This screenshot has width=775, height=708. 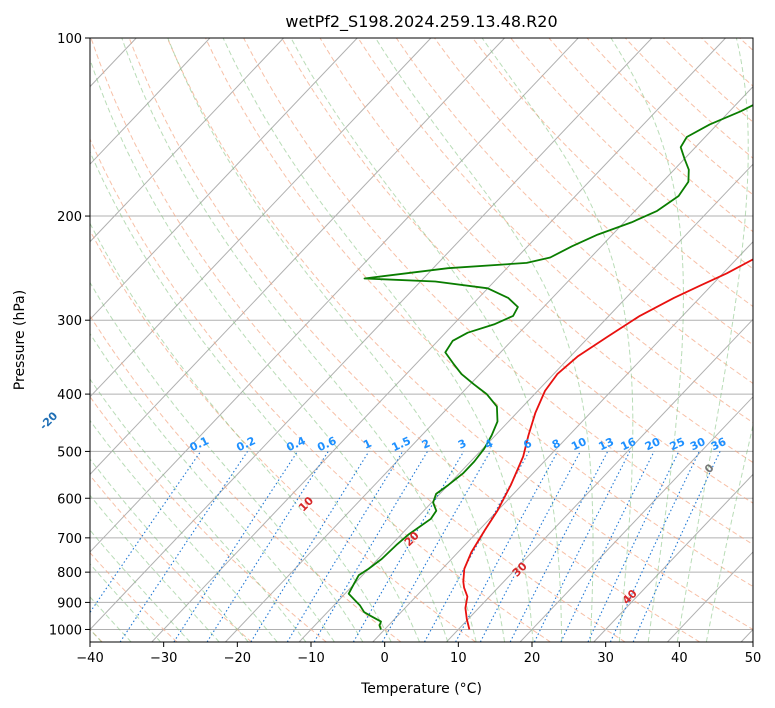 I want to click on x-tick-label: 50, so click(x=753, y=658).